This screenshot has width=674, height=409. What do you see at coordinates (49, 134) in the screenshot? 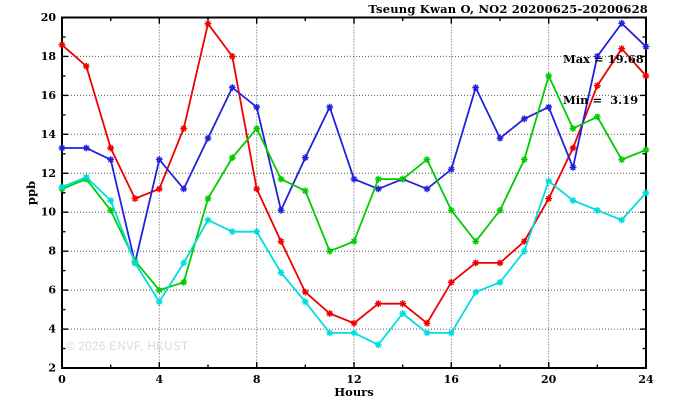
I see `svg-text: 14` at bounding box center [49, 134].